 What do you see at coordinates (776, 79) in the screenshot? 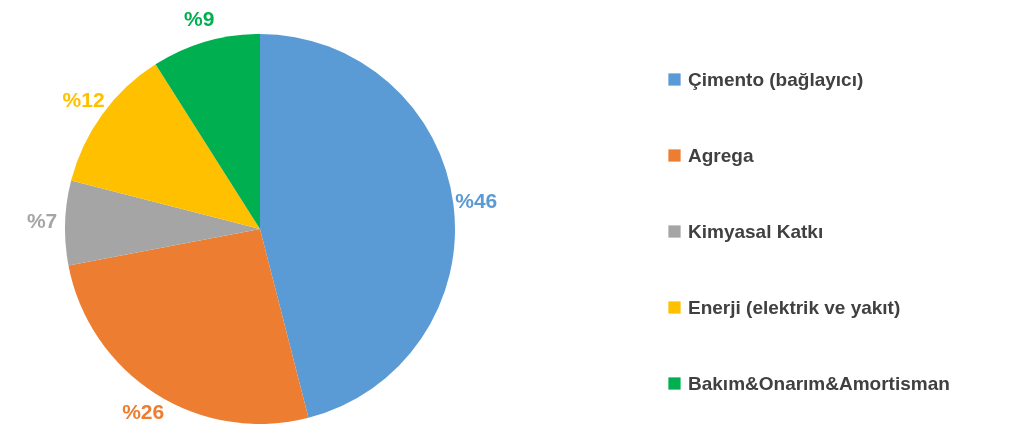
I see `legend-label: Çimento (bağlayıcı)` at bounding box center [776, 79].